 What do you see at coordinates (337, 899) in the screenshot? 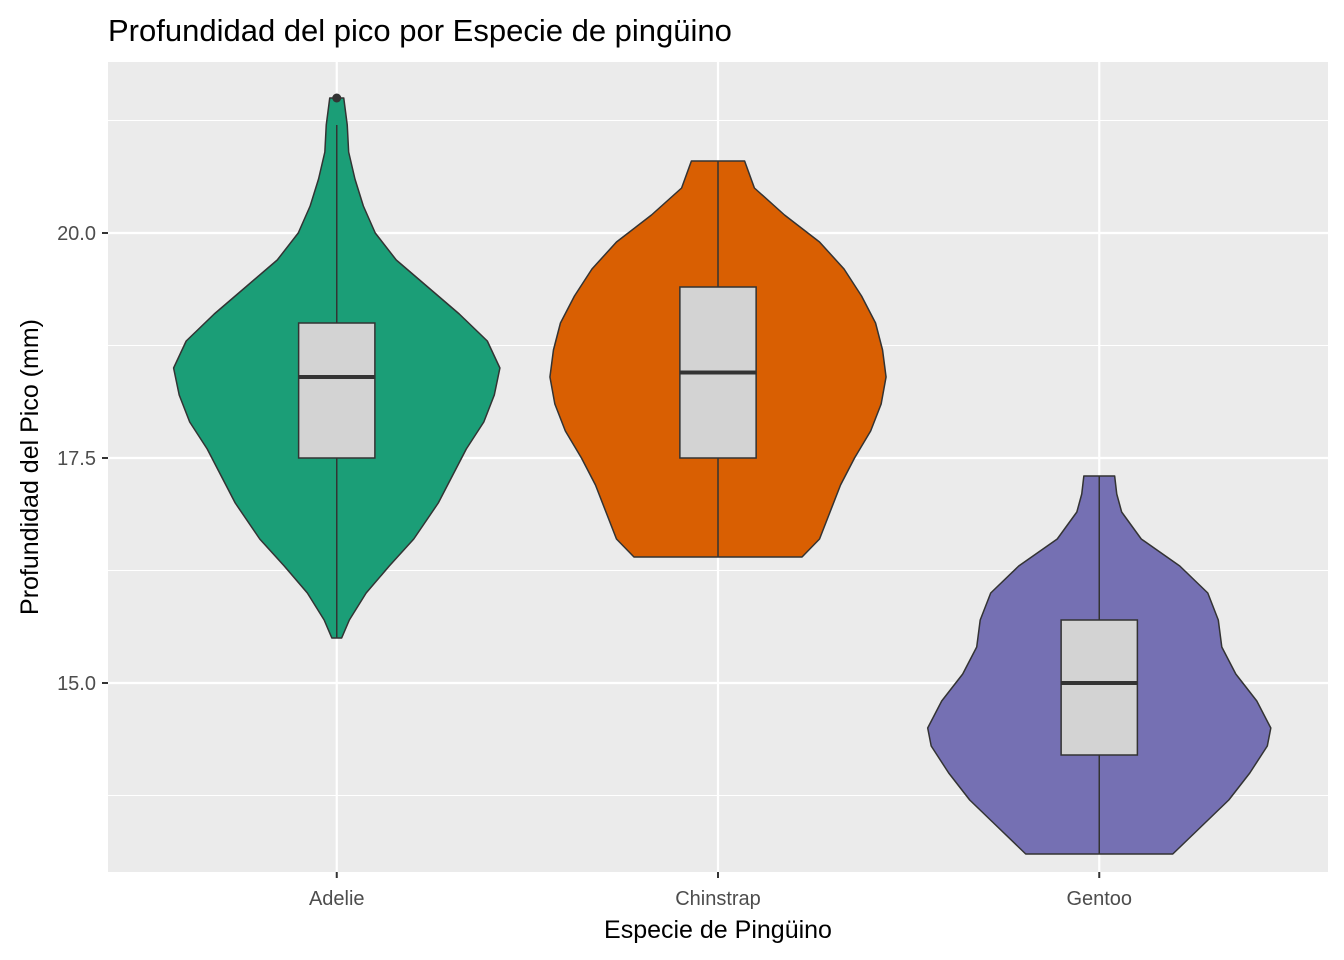
I see `x-tick-label-adelie: Adelie` at bounding box center [337, 899].